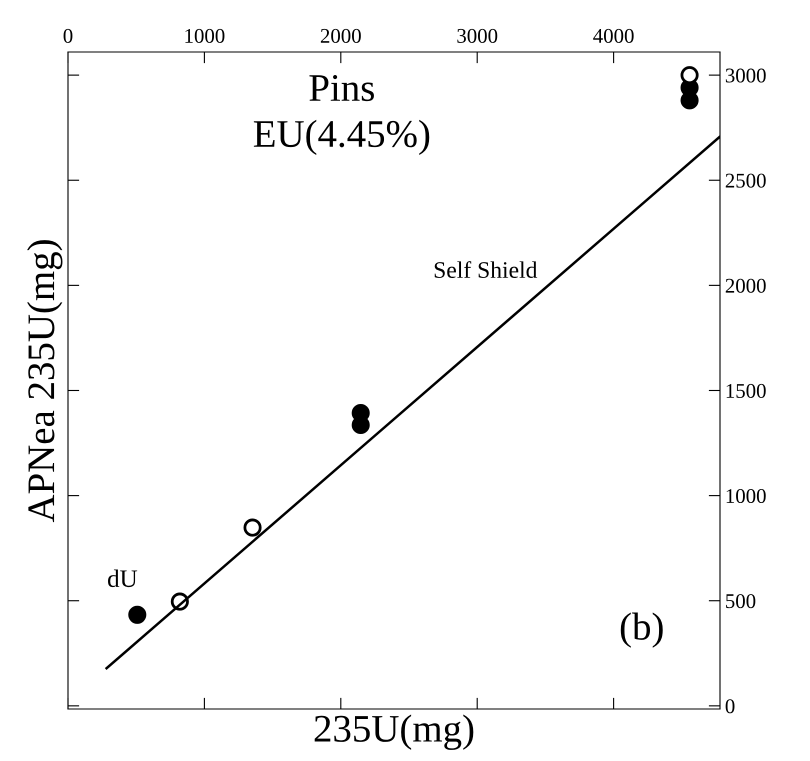 This screenshot has width=810, height=761. Describe the element at coordinates (341, 88) in the screenshot. I see `annotation: Pins` at that location.